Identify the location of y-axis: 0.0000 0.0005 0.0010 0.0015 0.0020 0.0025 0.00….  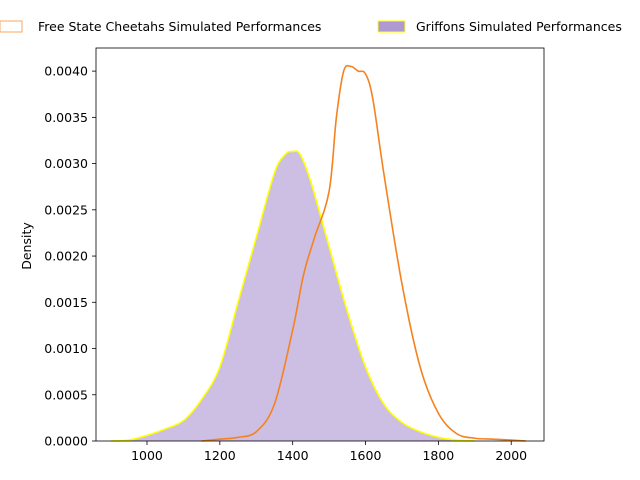
(70, 256).